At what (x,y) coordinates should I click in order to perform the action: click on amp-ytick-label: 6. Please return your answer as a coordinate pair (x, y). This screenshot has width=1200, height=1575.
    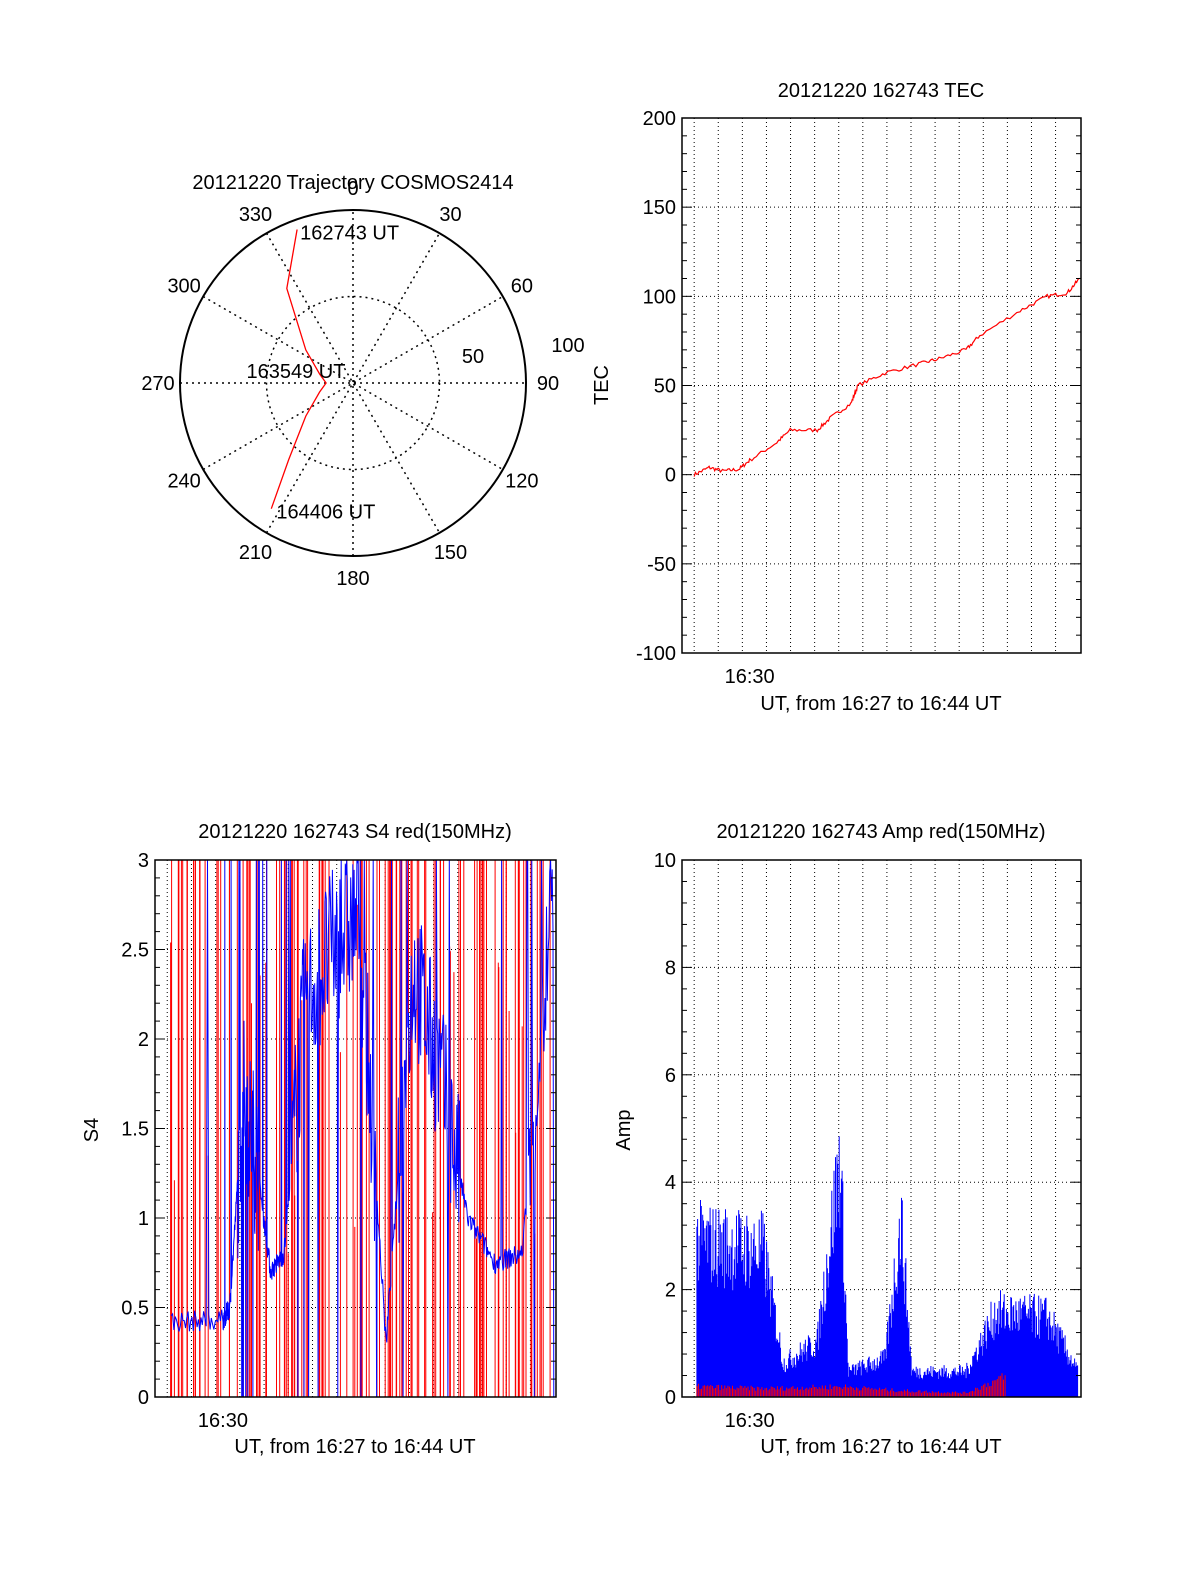
    Looking at the image, I should click on (670, 1076).